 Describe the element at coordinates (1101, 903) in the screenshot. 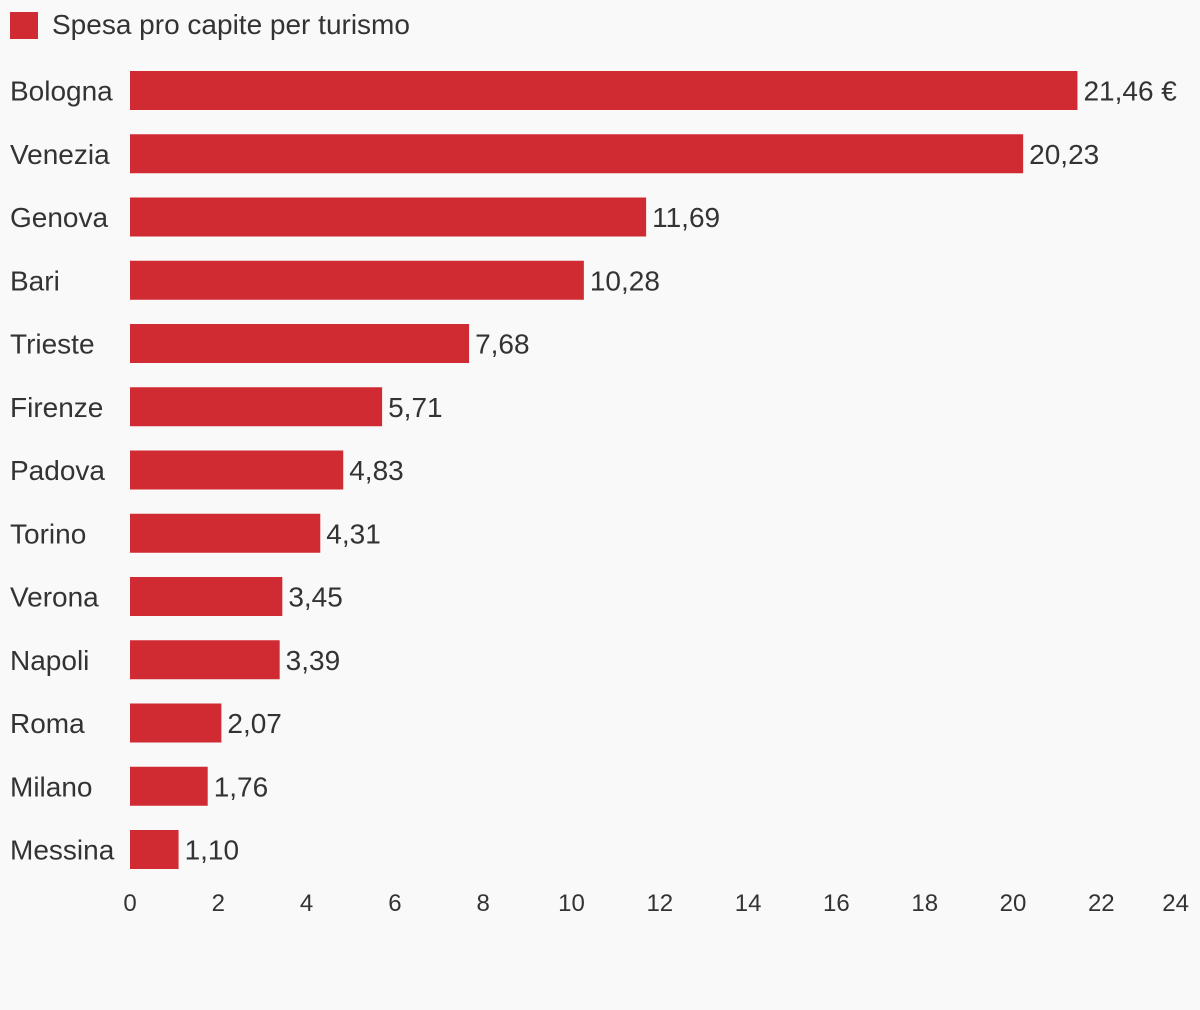

I see `x-tick-label: 22` at that location.